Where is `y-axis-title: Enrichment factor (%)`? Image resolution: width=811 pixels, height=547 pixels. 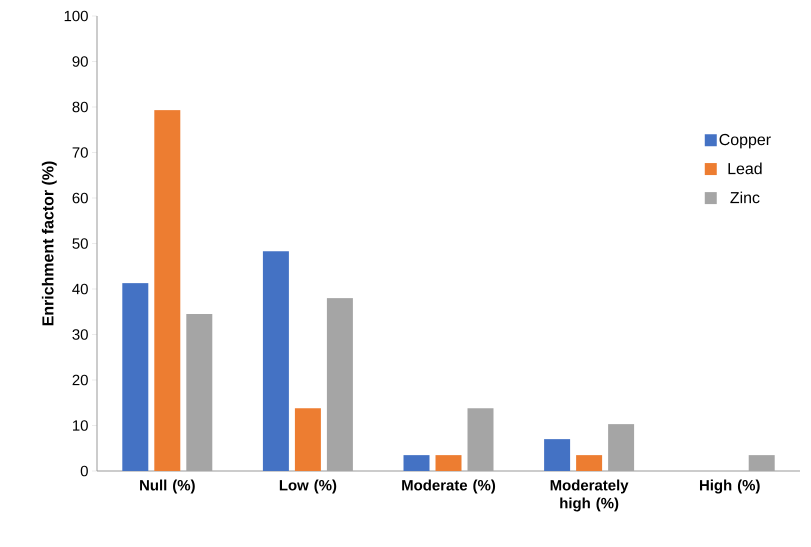
y-axis-title: Enrichment factor (%) is located at coordinates (49, 244).